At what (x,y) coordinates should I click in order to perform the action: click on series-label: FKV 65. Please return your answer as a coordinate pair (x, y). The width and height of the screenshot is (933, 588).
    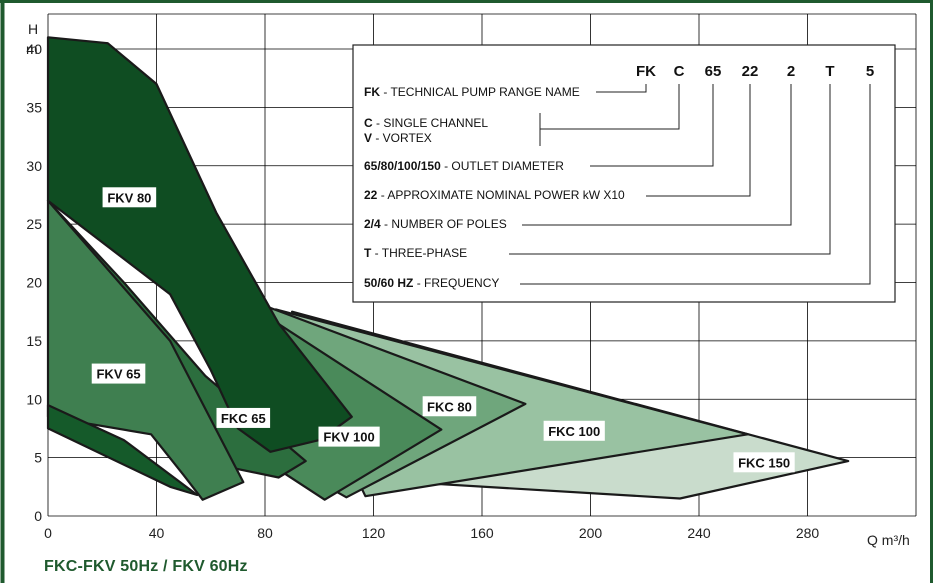
    Looking at the image, I should click on (118, 374).